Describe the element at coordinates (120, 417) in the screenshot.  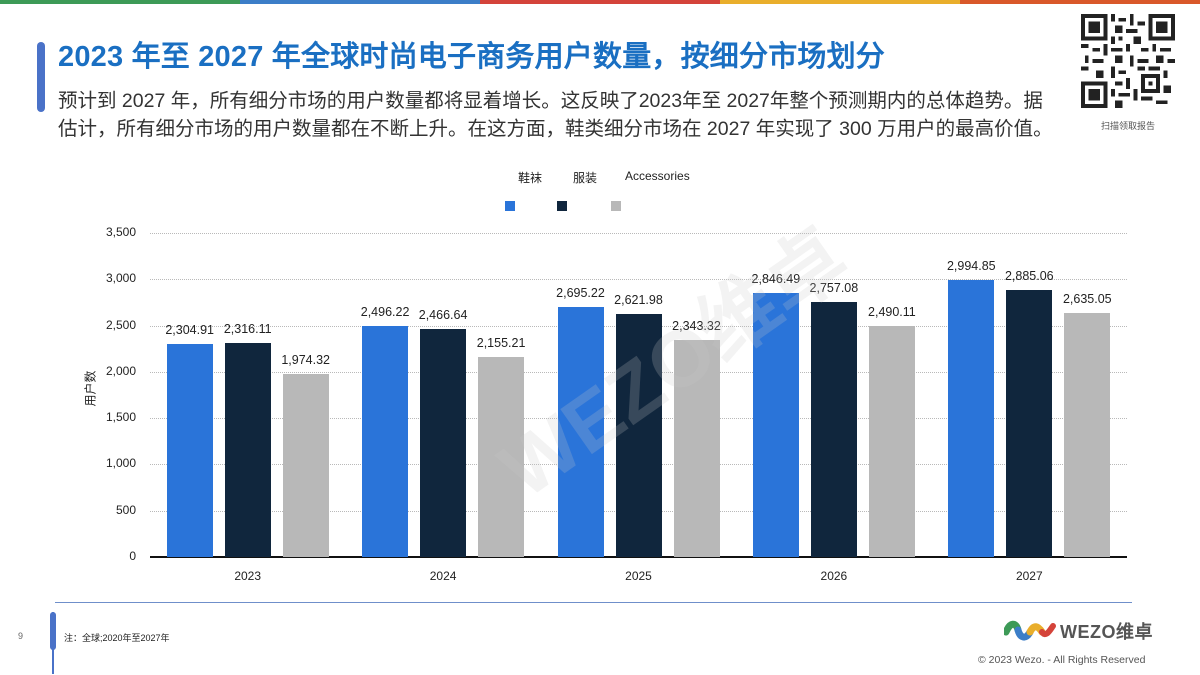
I see `y-tick-label: 1,500` at that location.